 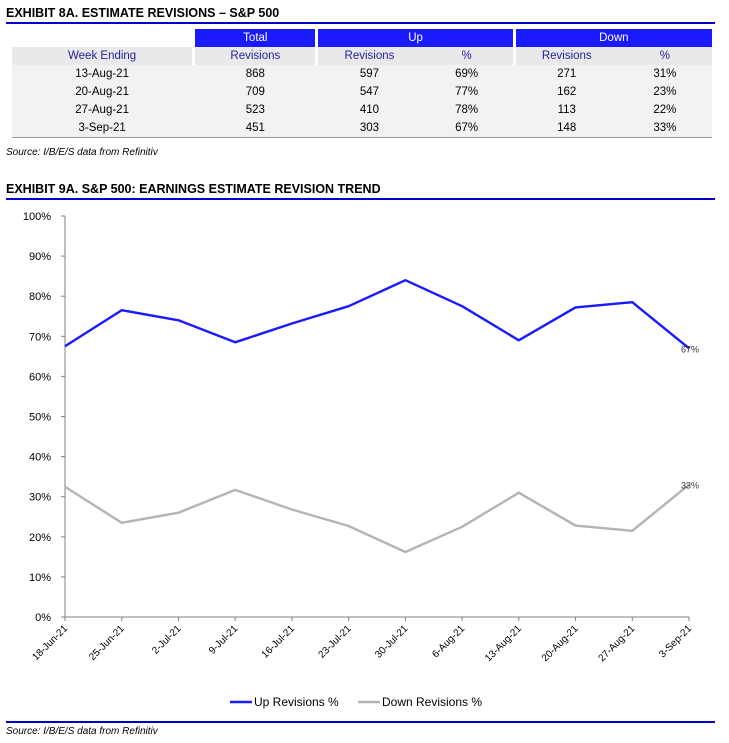 What do you see at coordinates (675, 641) in the screenshot?
I see `x-tick-label: 3-Sep-21` at bounding box center [675, 641].